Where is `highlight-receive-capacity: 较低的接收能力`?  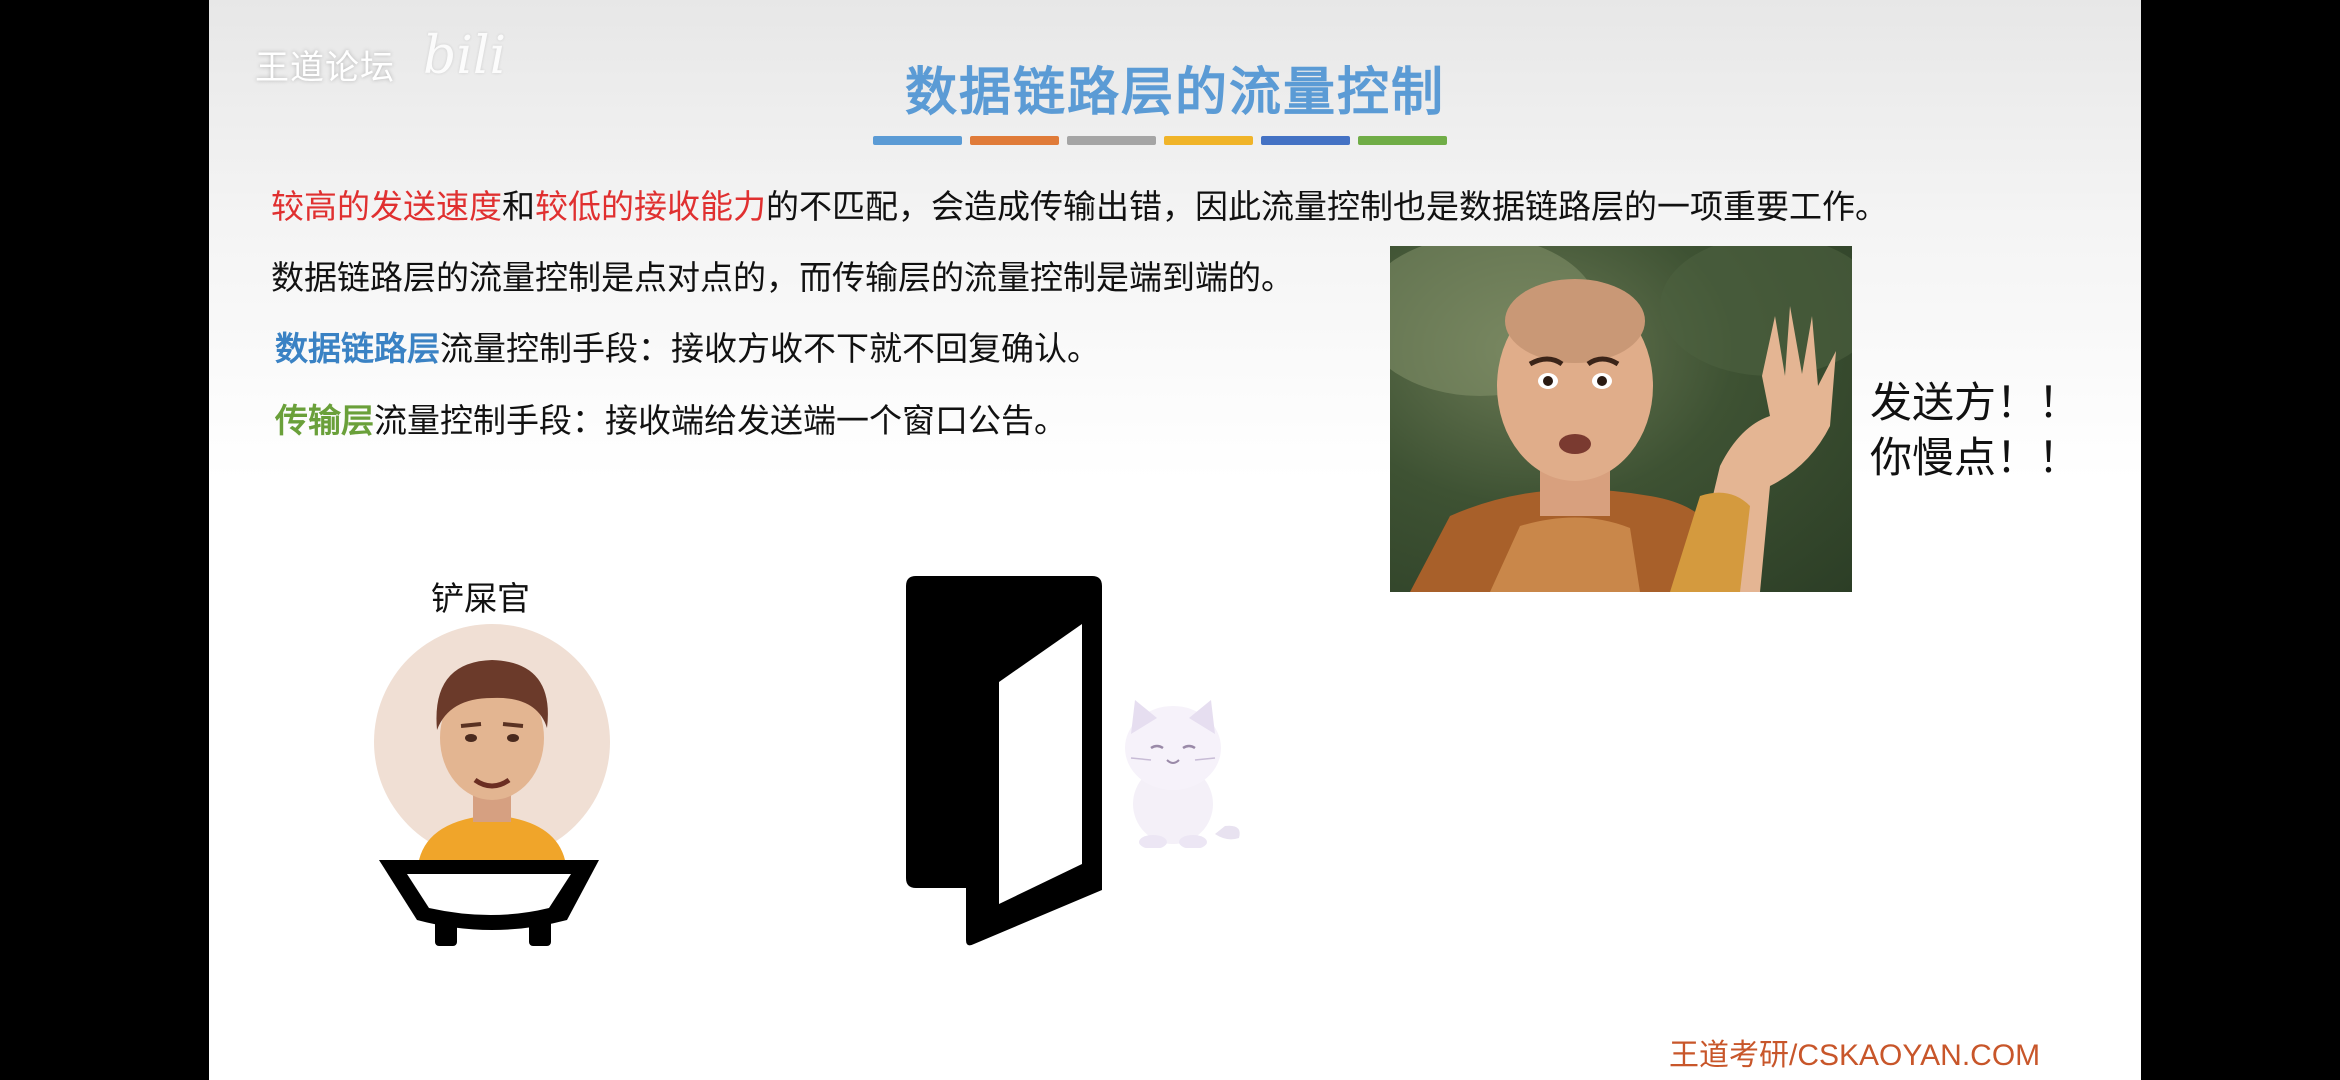 highlight-receive-capacity: 较低的接收能力 is located at coordinates (650, 206).